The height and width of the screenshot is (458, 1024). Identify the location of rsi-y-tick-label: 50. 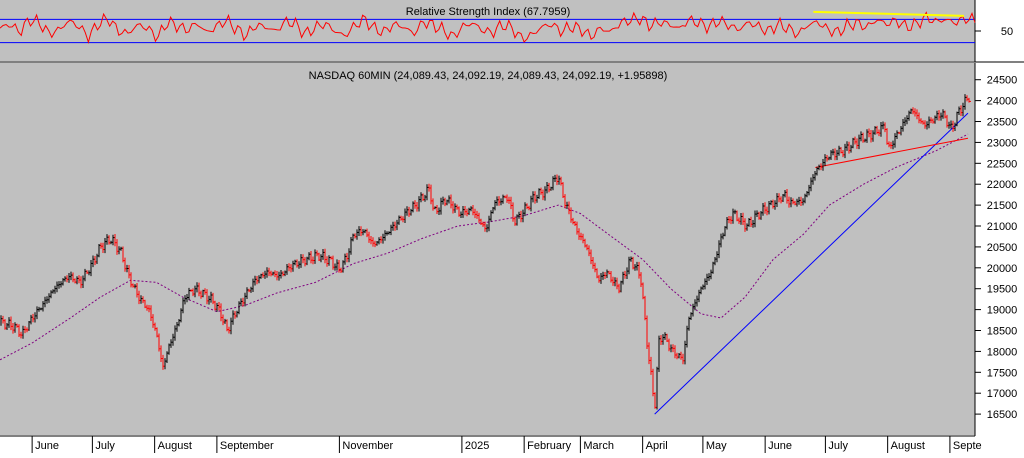
(1007, 32).